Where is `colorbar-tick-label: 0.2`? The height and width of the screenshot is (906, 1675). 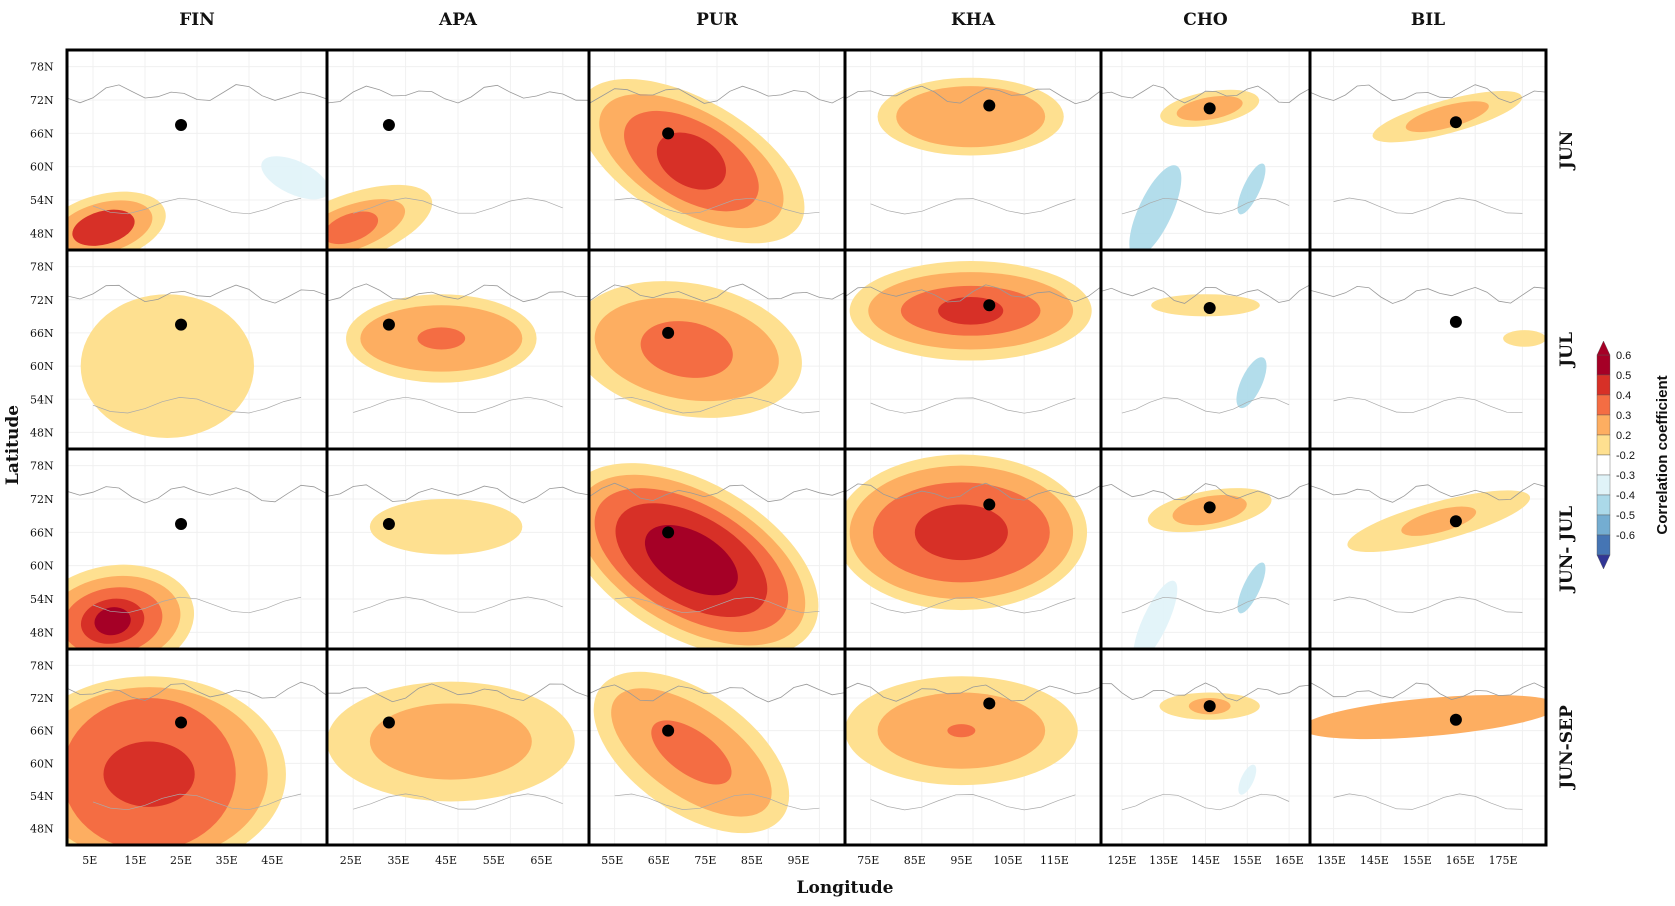 colorbar-tick-label: 0.2 is located at coordinates (1623, 436).